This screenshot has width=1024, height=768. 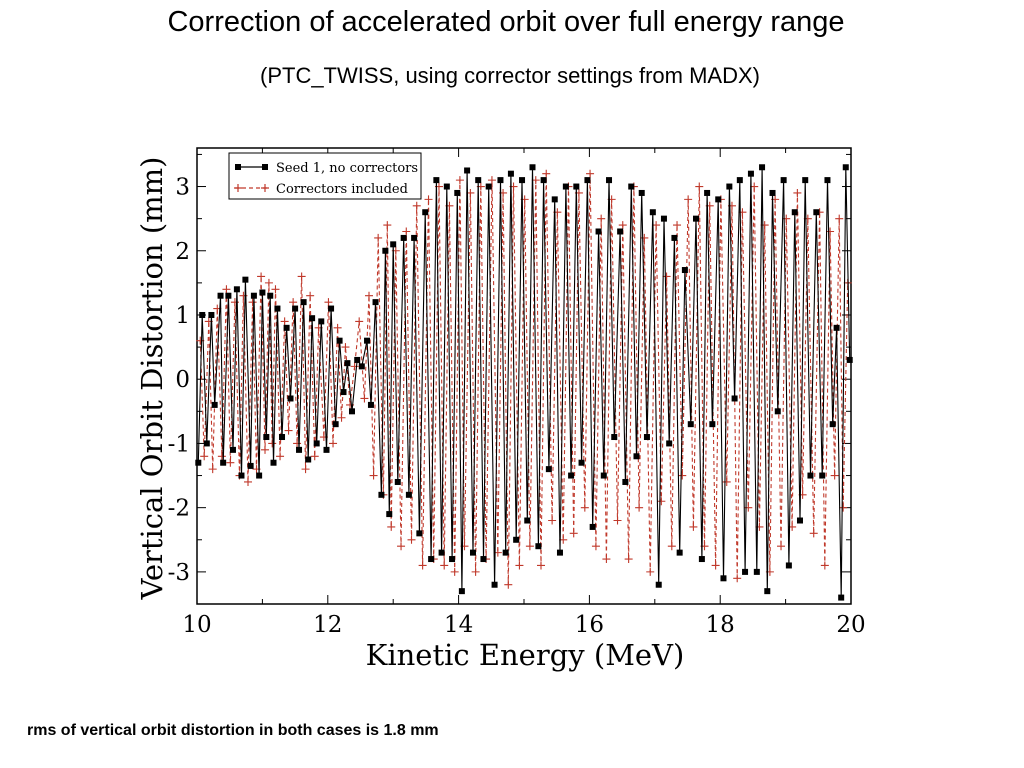 What do you see at coordinates (152, 379) in the screenshot?
I see `y-axis-label: Vertical Orbit Distortion (mm)` at bounding box center [152, 379].